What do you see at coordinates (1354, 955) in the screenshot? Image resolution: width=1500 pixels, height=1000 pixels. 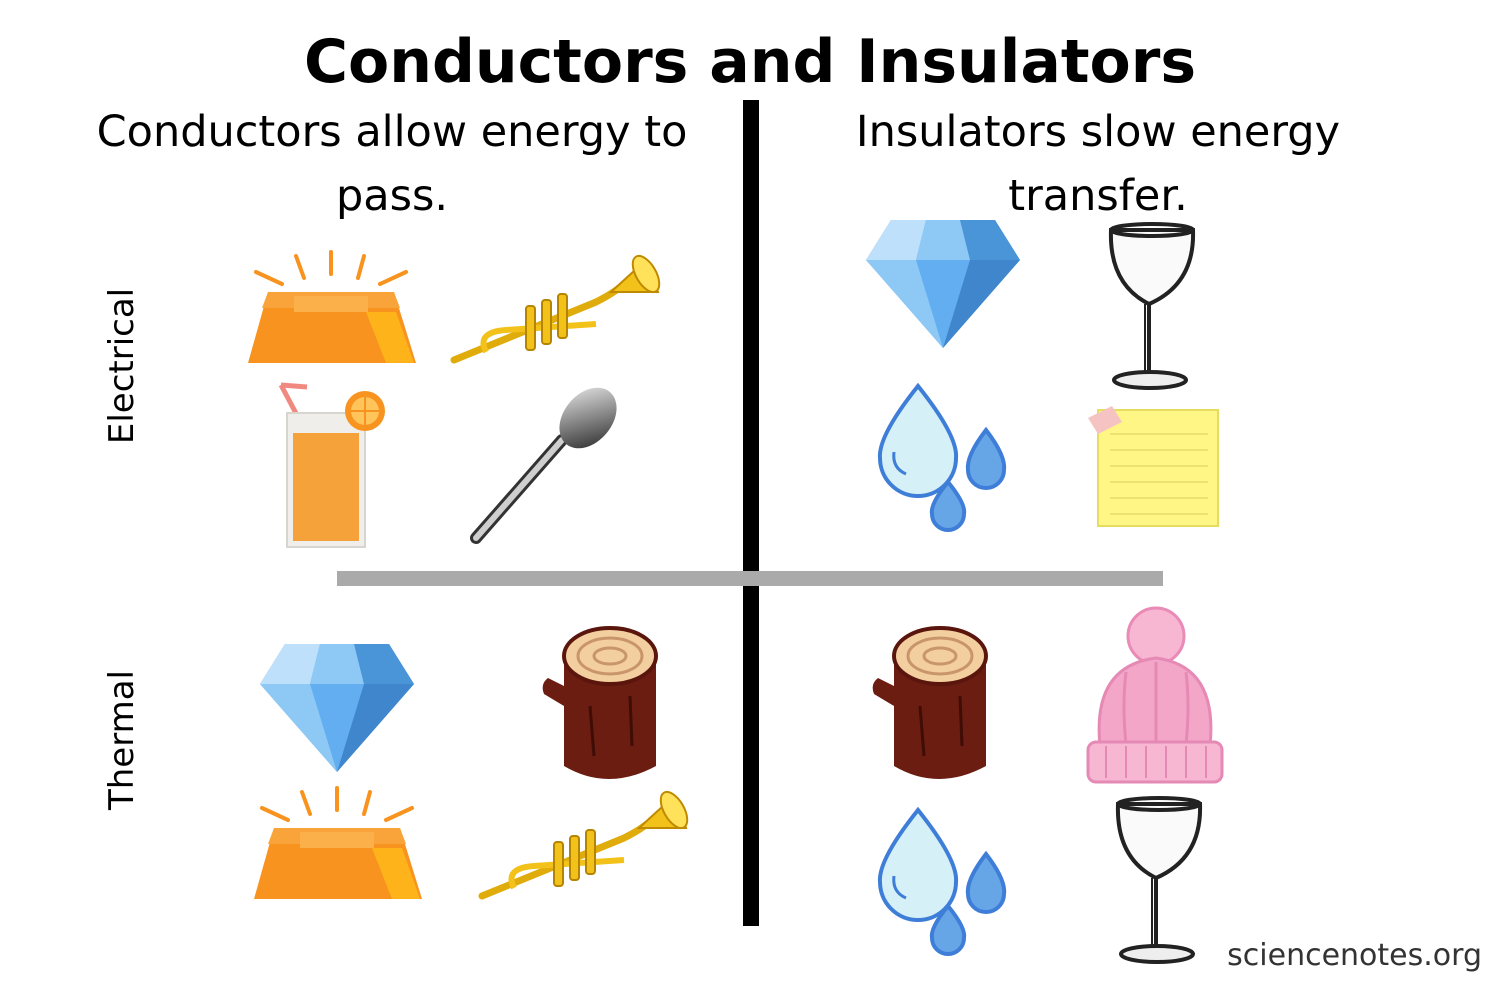 I see `source-credit: sciencenotes.org` at bounding box center [1354, 955].